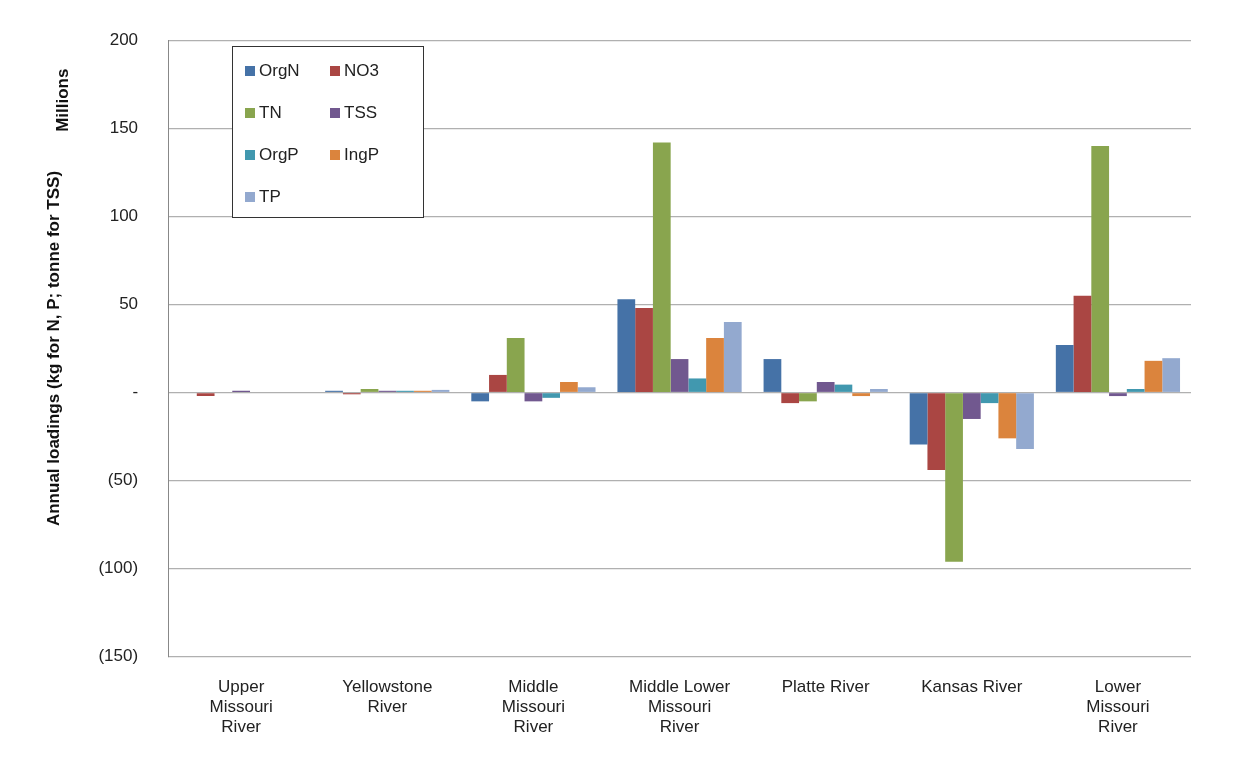 This screenshot has width=1253, height=770. Describe the element at coordinates (279, 155) in the screenshot. I see `legend-label: OrgP` at that location.